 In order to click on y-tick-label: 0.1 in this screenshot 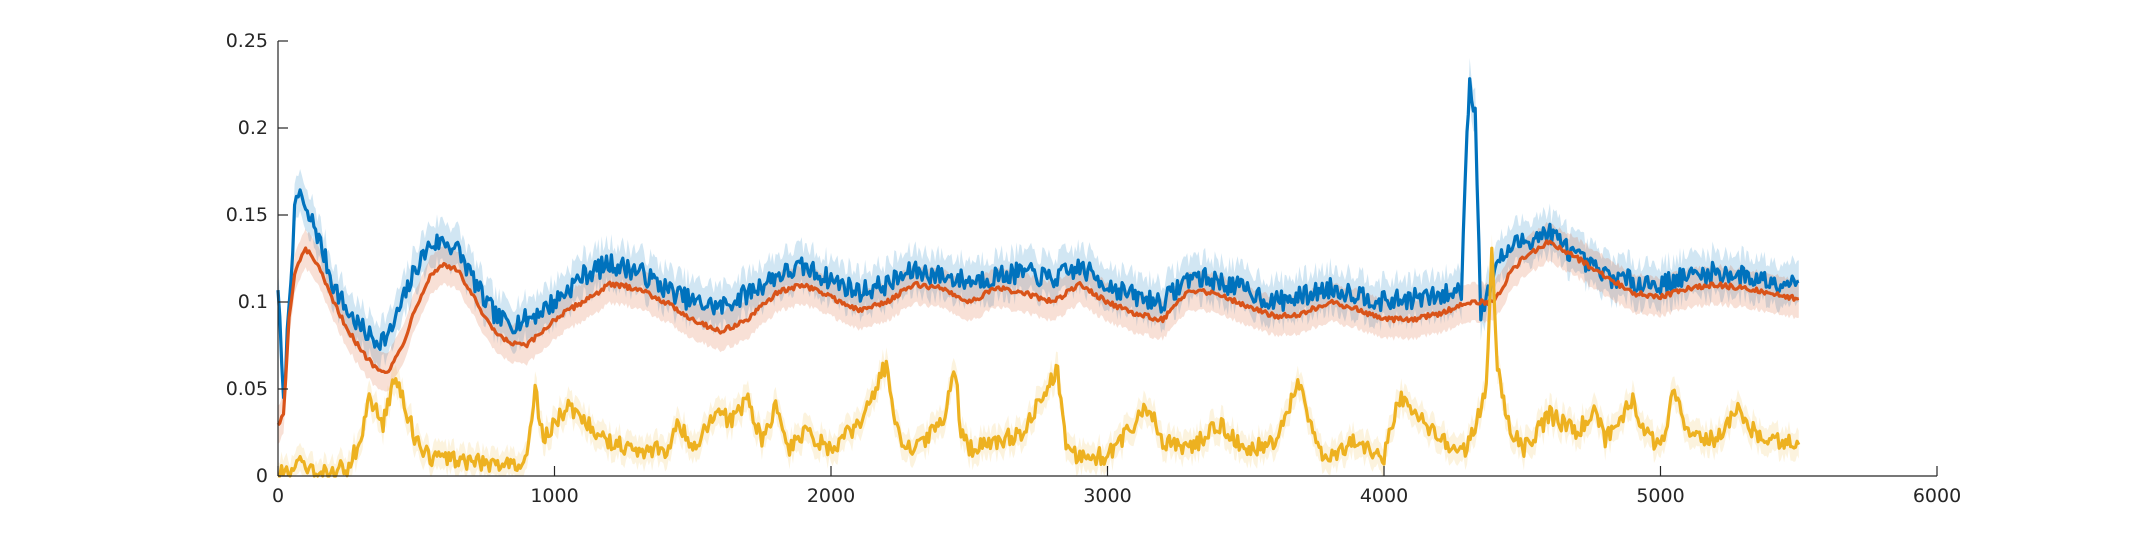, I will do `click(253, 302)`.